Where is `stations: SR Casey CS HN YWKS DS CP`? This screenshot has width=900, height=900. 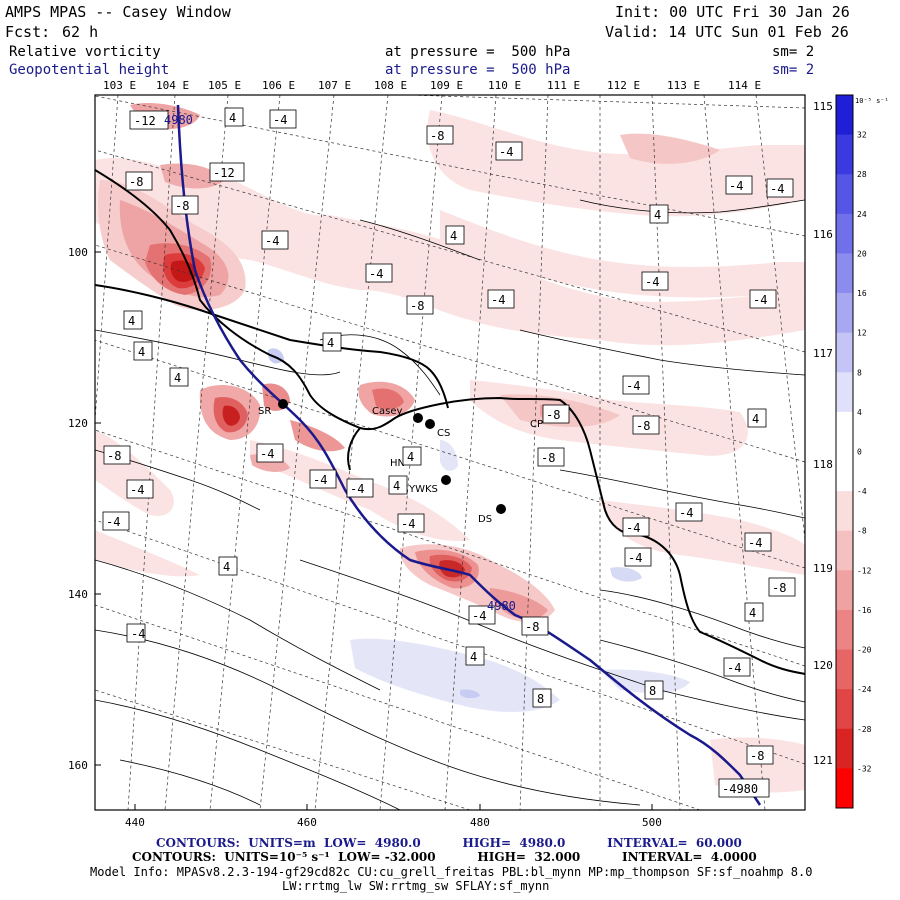 stations: SR Casey CS HN YWKS DS CP is located at coordinates (408, 462).